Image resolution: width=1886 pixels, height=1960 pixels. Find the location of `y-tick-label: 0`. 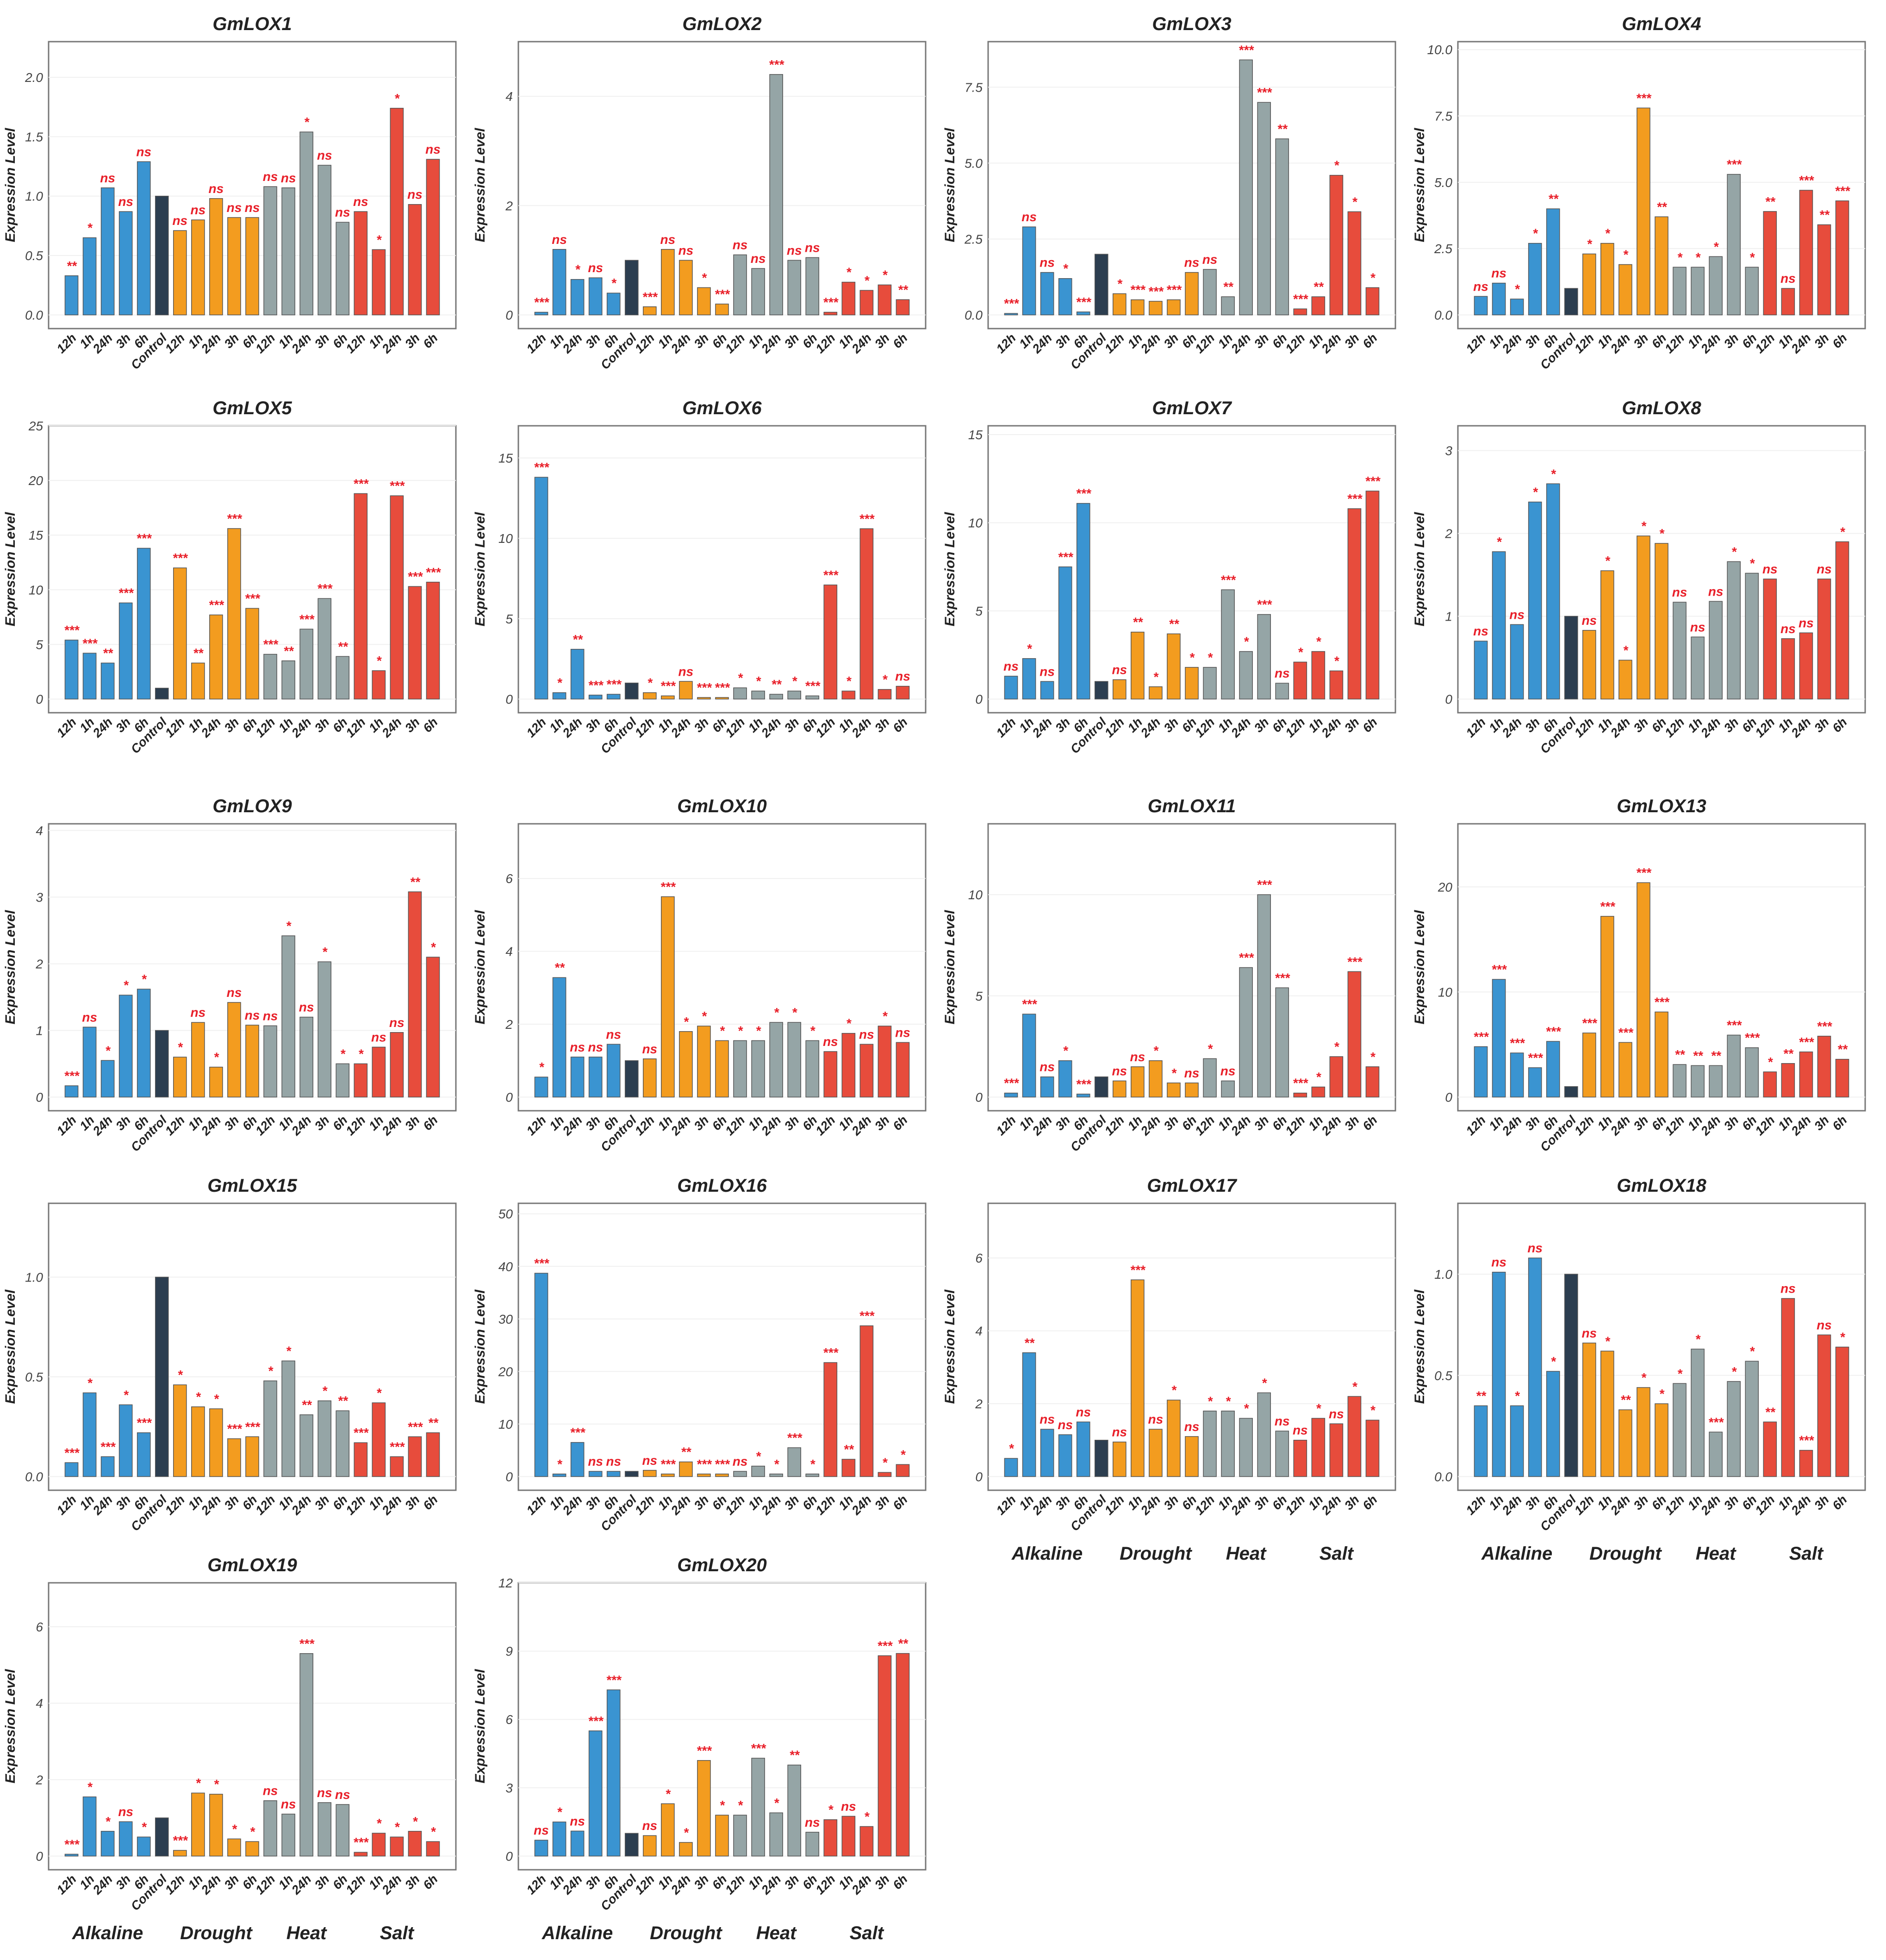

y-tick-label: 0 is located at coordinates (39, 1856).